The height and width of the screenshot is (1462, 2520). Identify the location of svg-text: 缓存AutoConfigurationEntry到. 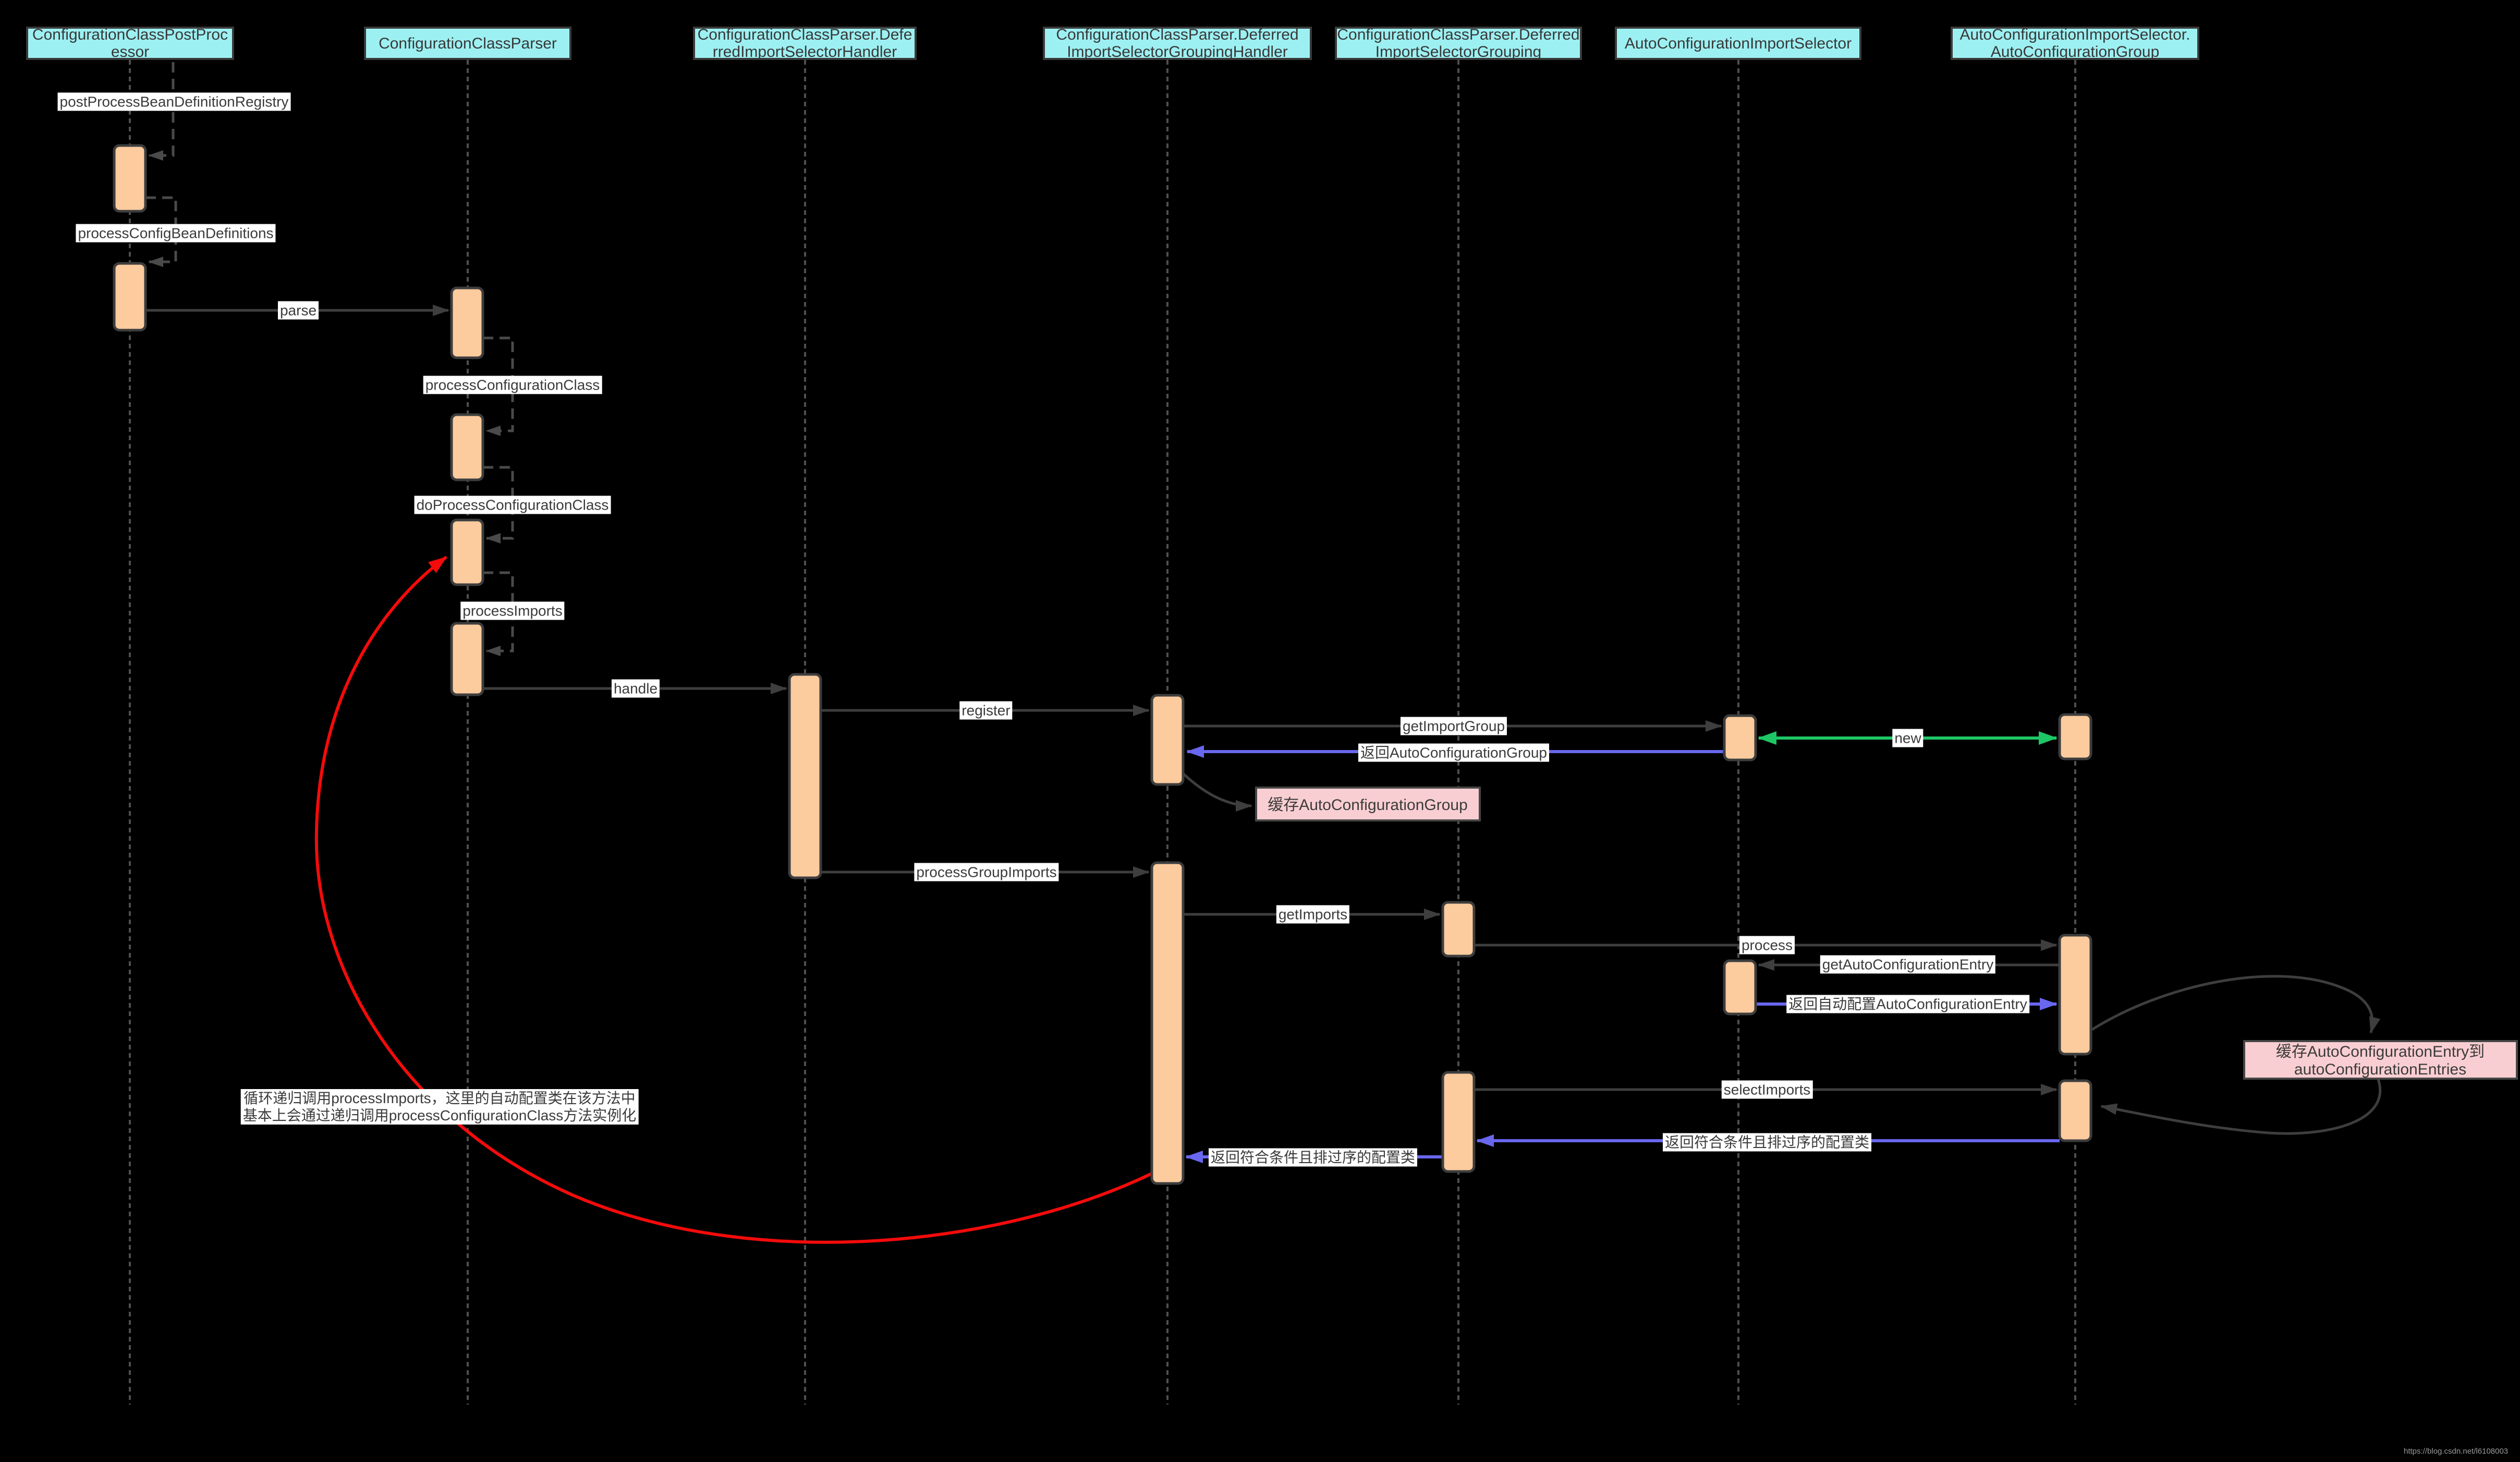
(2381, 1051).